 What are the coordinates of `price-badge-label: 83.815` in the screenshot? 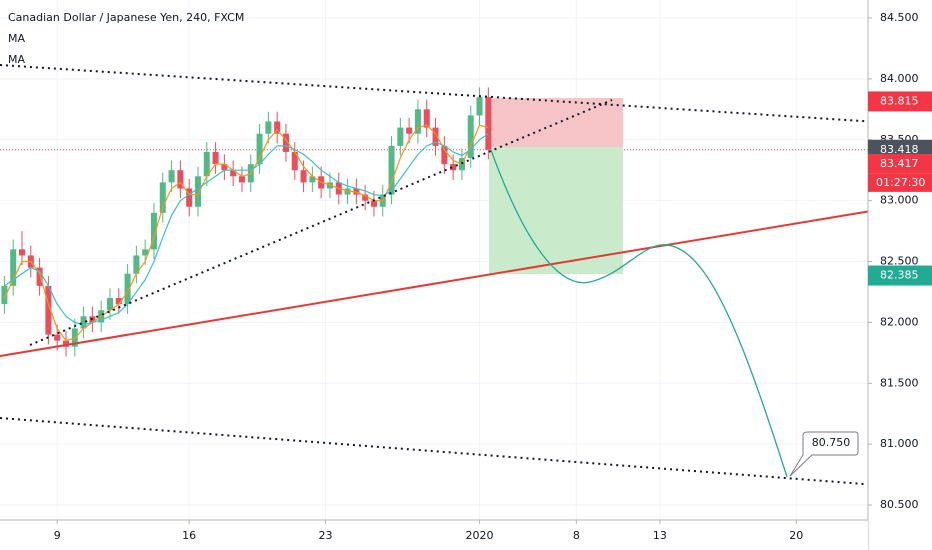 It's located at (899, 100).